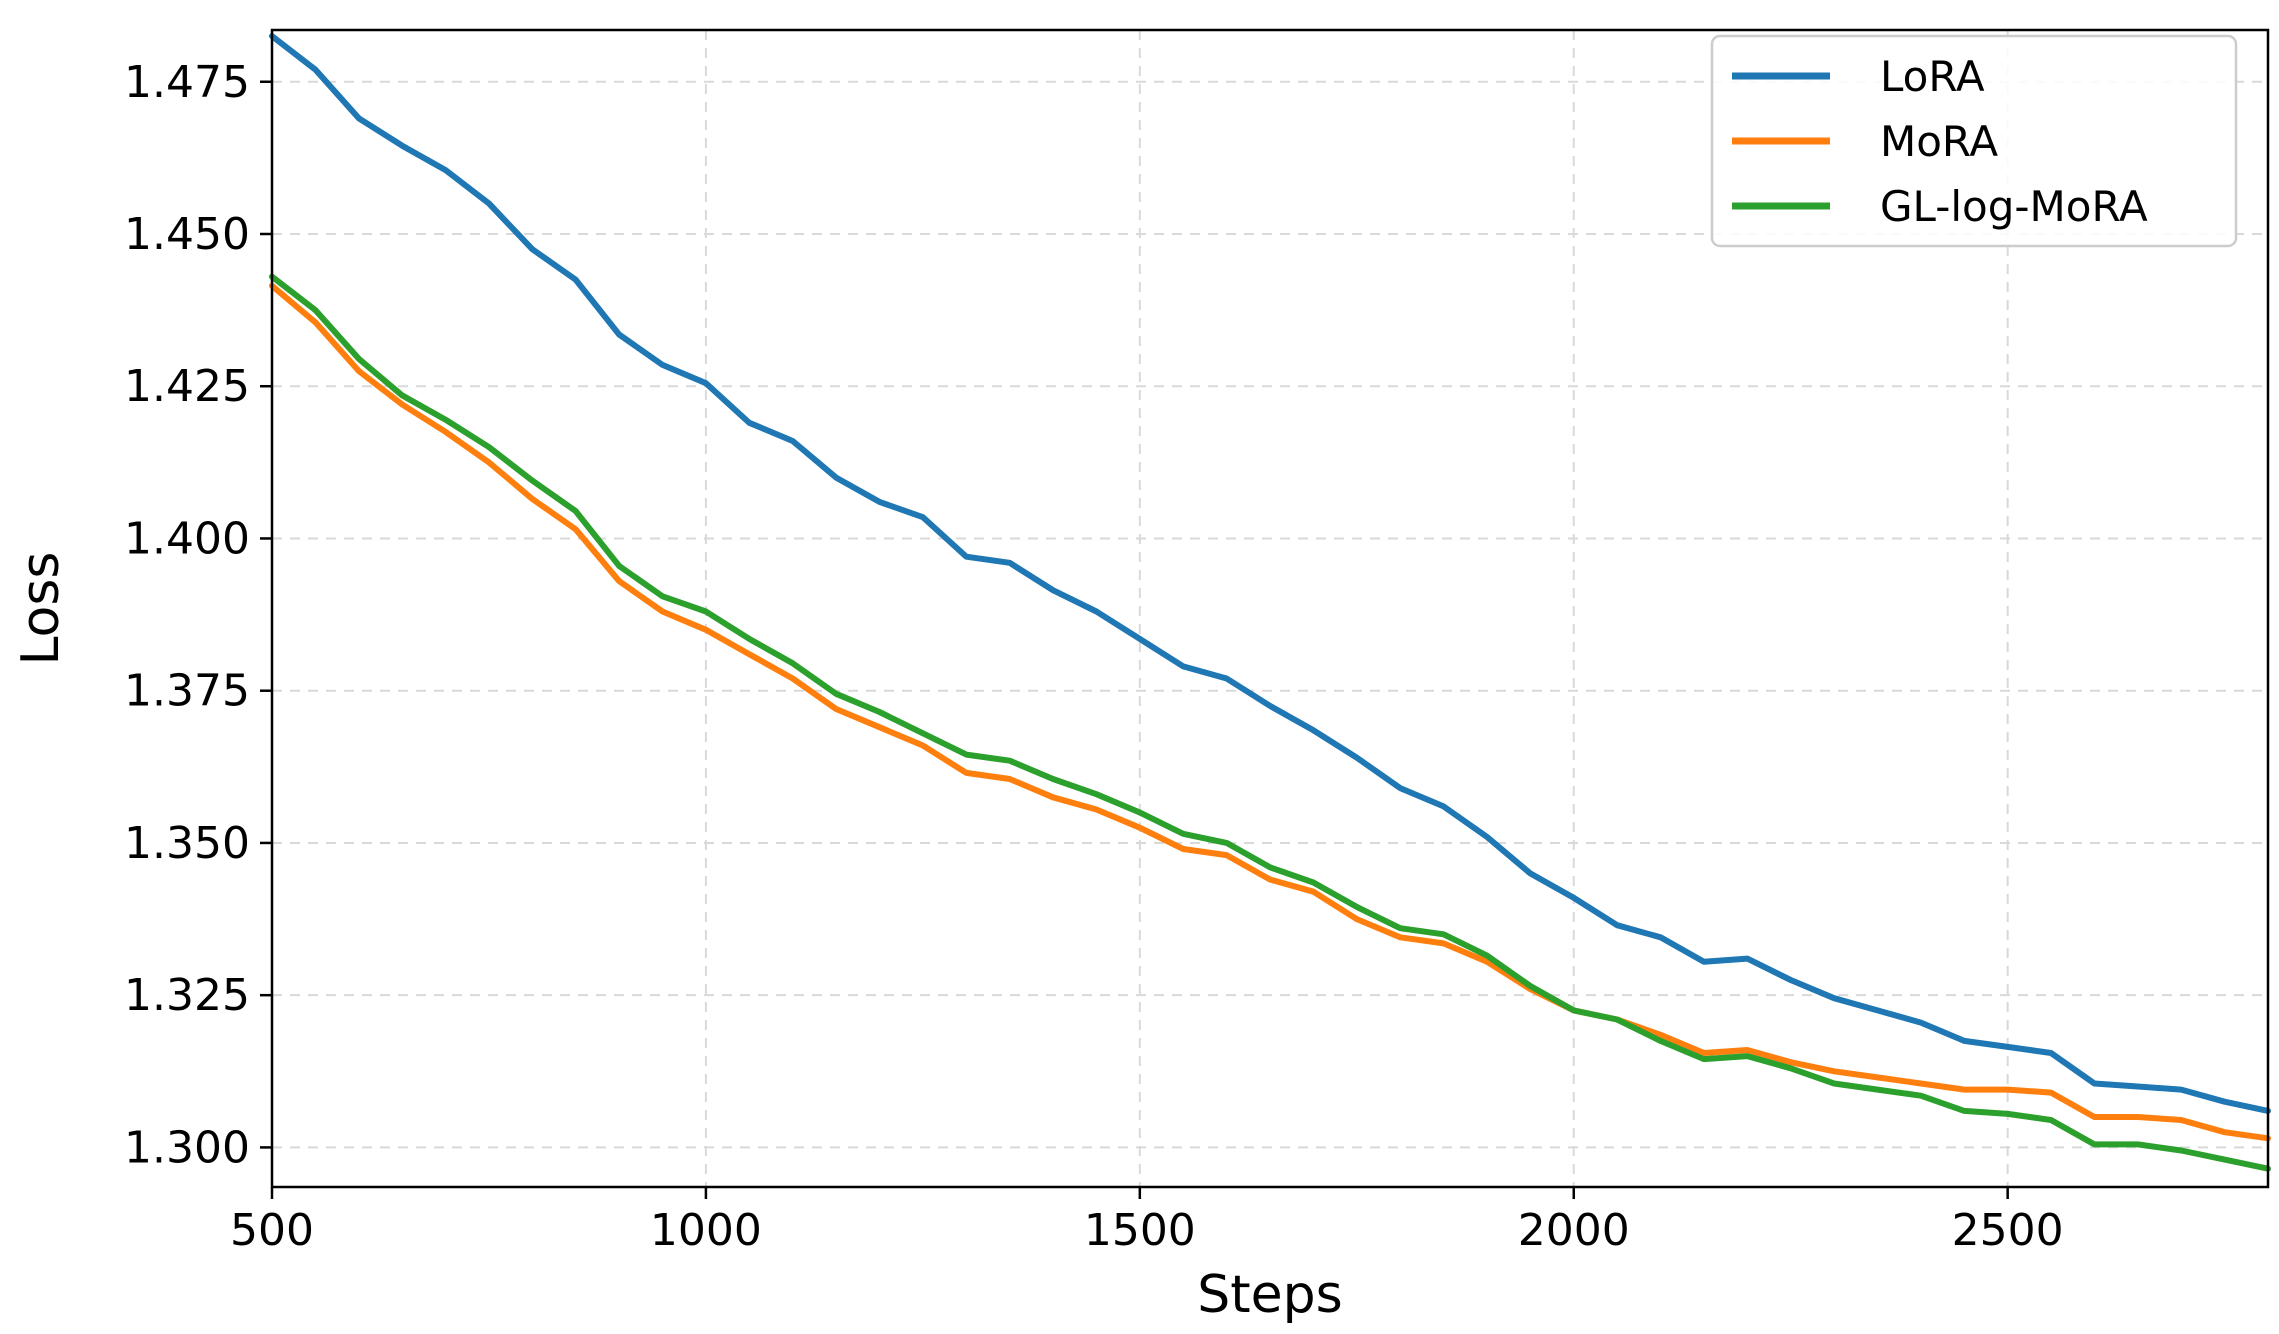 The height and width of the screenshot is (1334, 2279). I want to click on legend-box, so click(1974, 141).